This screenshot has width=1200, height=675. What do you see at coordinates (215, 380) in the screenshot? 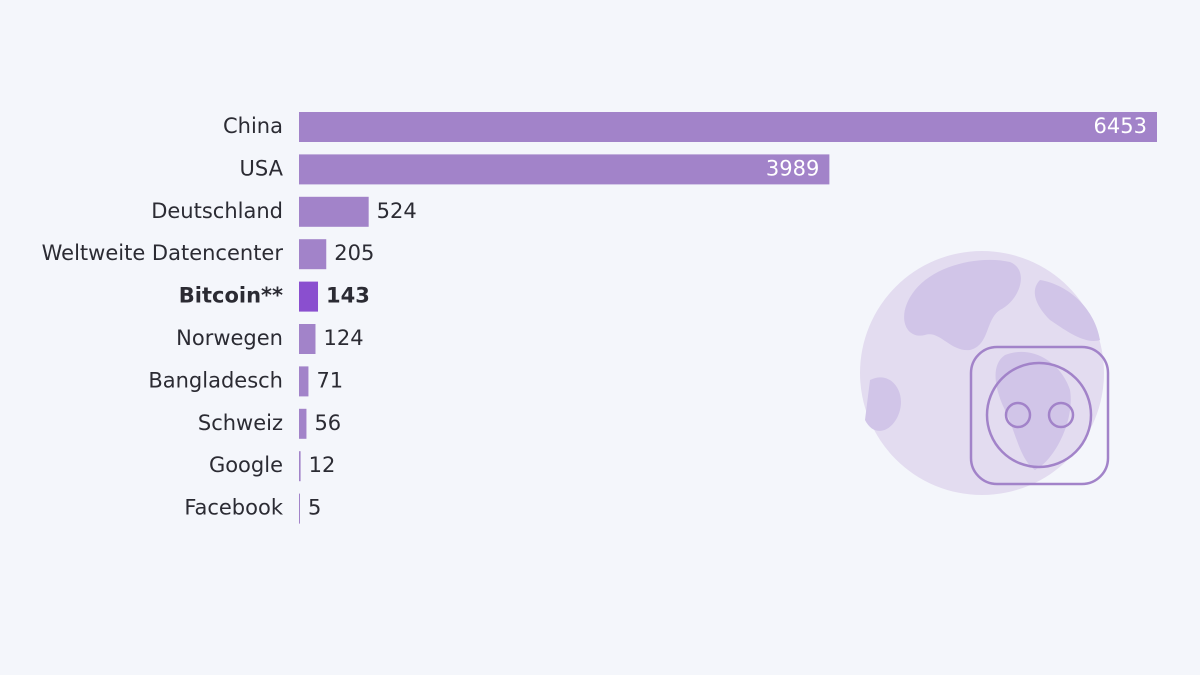
I see `category-label: Bangladesch` at bounding box center [215, 380].